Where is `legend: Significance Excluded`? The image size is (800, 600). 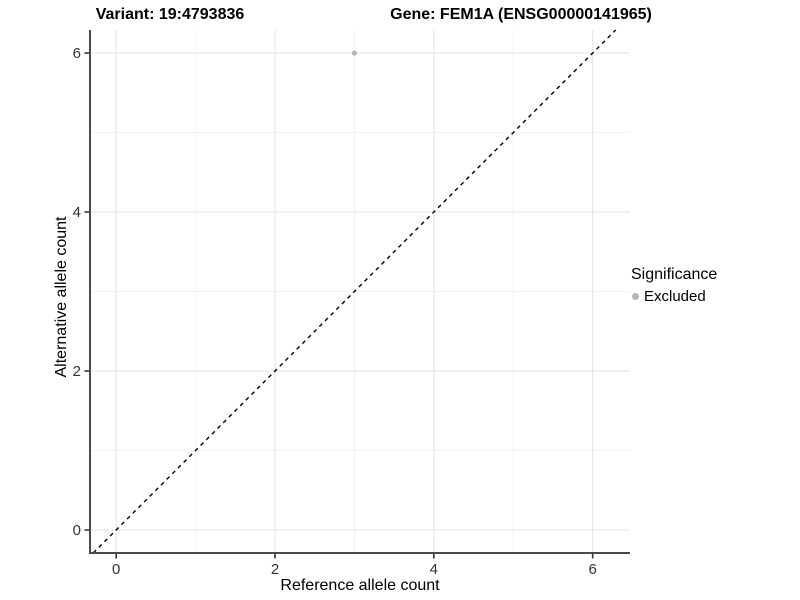 legend: Significance Excluded is located at coordinates (673, 285).